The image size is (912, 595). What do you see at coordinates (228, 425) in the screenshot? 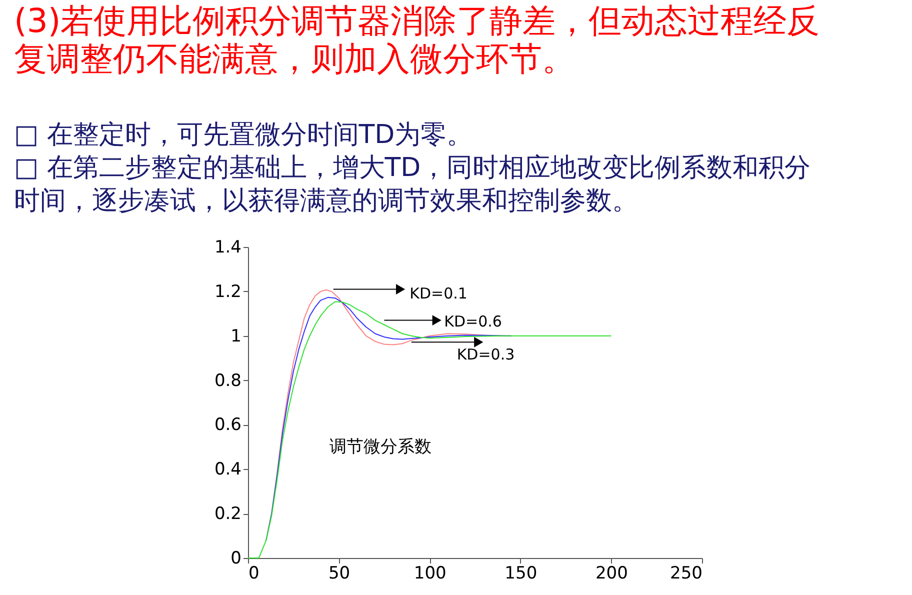
I see `y-tick-label: 0.6` at bounding box center [228, 425].